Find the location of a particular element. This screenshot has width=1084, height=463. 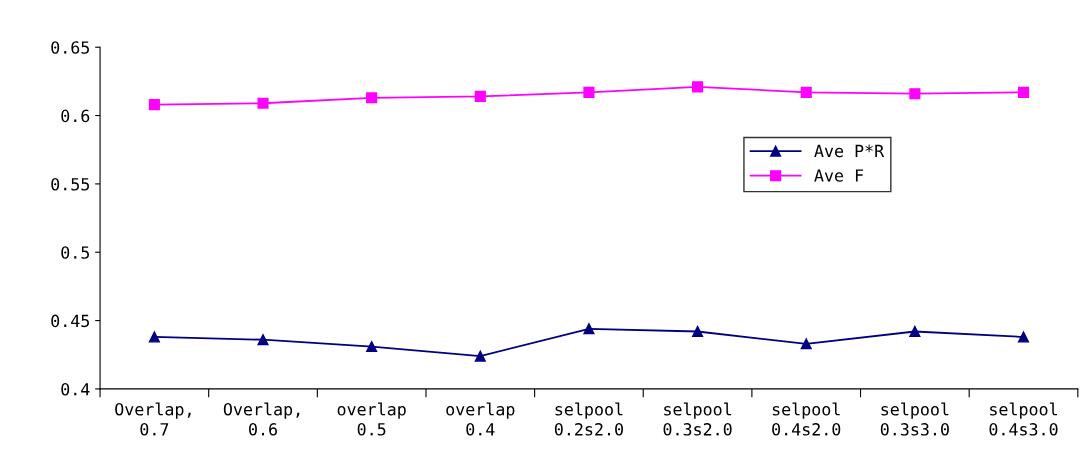

legend-label: Ave F is located at coordinates (839, 175).